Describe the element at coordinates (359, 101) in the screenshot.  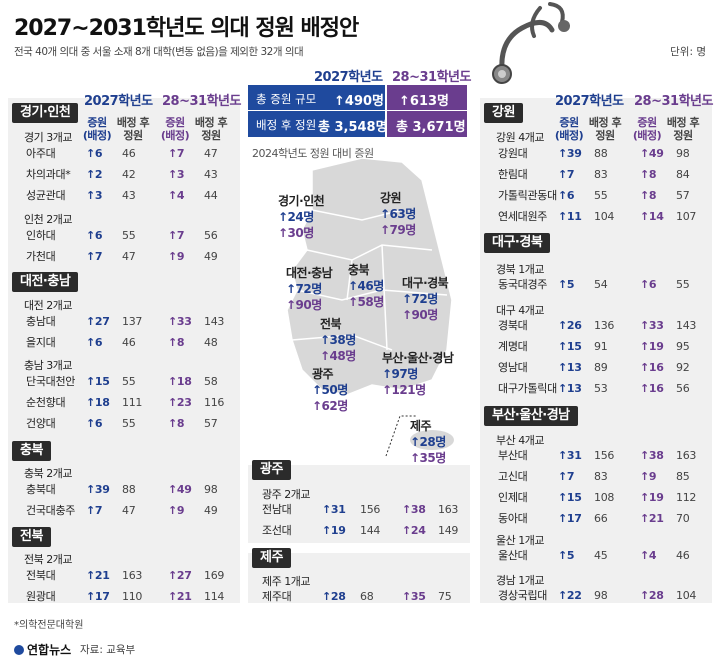
I see `summary-increase-a: ↑490명` at that location.